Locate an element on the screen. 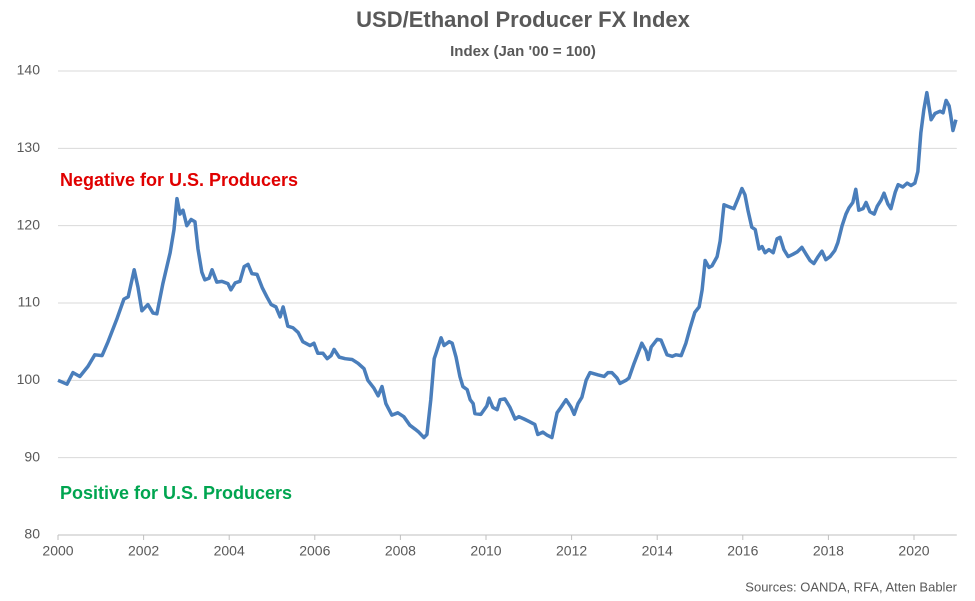  x-tick-label: 2006 is located at coordinates (314, 551).